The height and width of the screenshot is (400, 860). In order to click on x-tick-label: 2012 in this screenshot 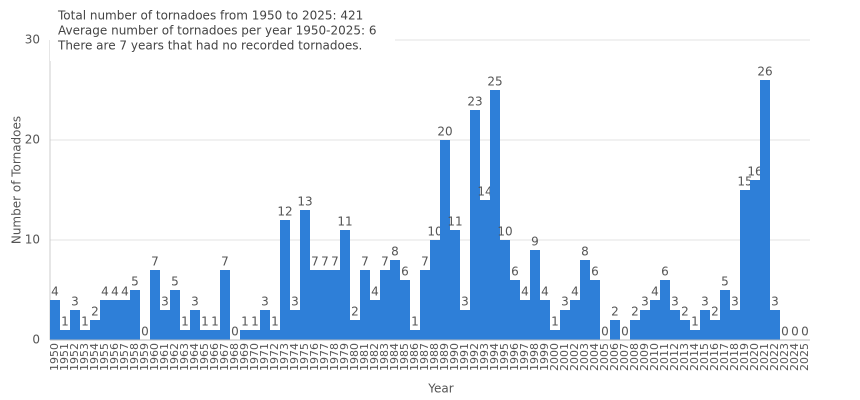, I will do `click(674, 357)`.